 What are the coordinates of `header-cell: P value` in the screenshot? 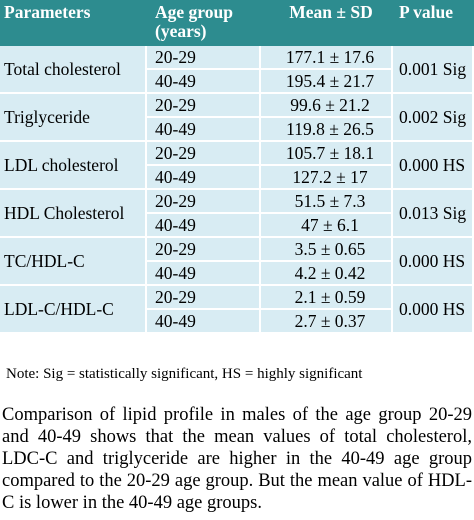 It's located at (433, 23).